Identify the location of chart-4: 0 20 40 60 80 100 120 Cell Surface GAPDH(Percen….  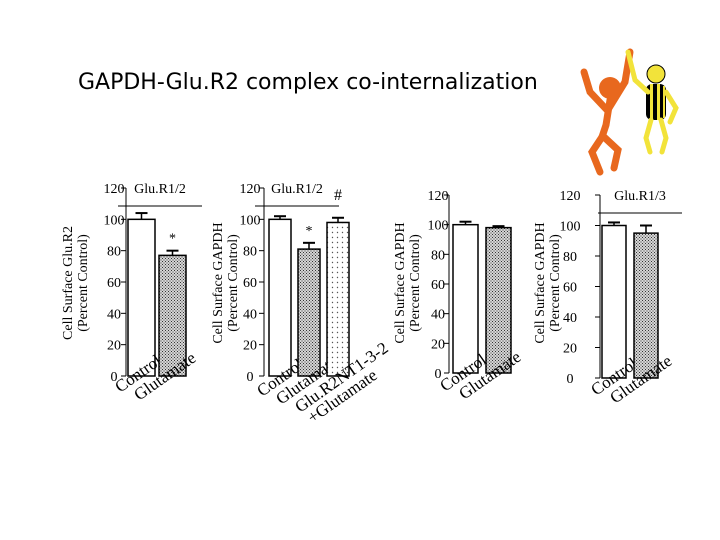
(607, 298).